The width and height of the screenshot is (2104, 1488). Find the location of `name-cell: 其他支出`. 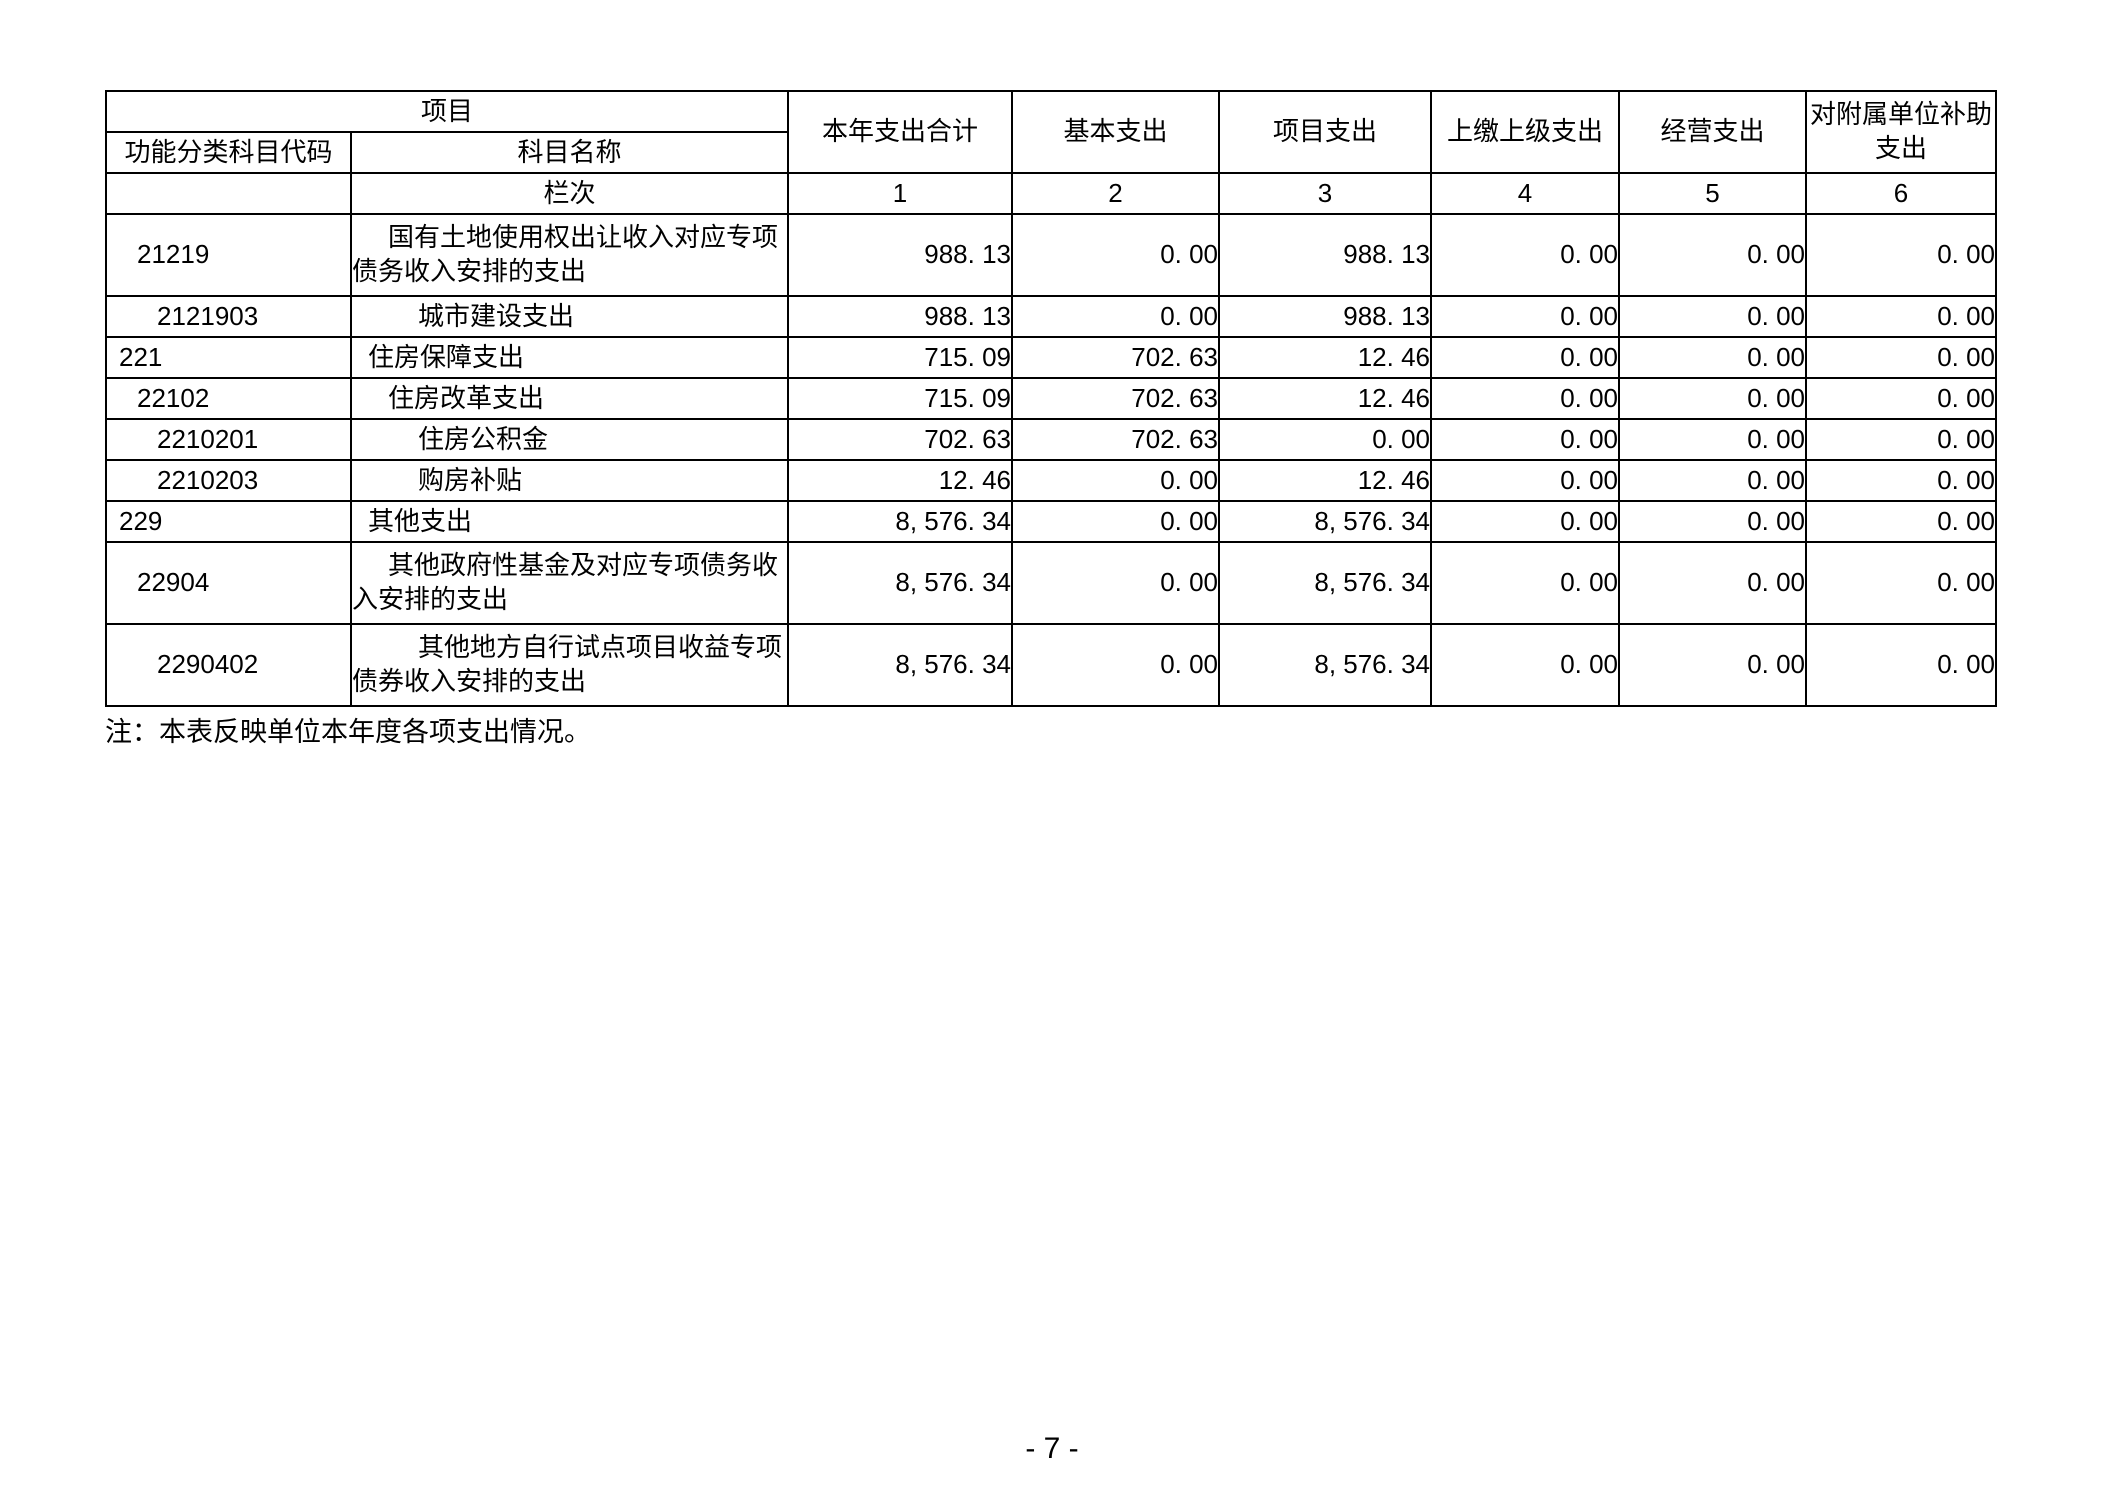

name-cell: 其他支出 is located at coordinates (569, 521).